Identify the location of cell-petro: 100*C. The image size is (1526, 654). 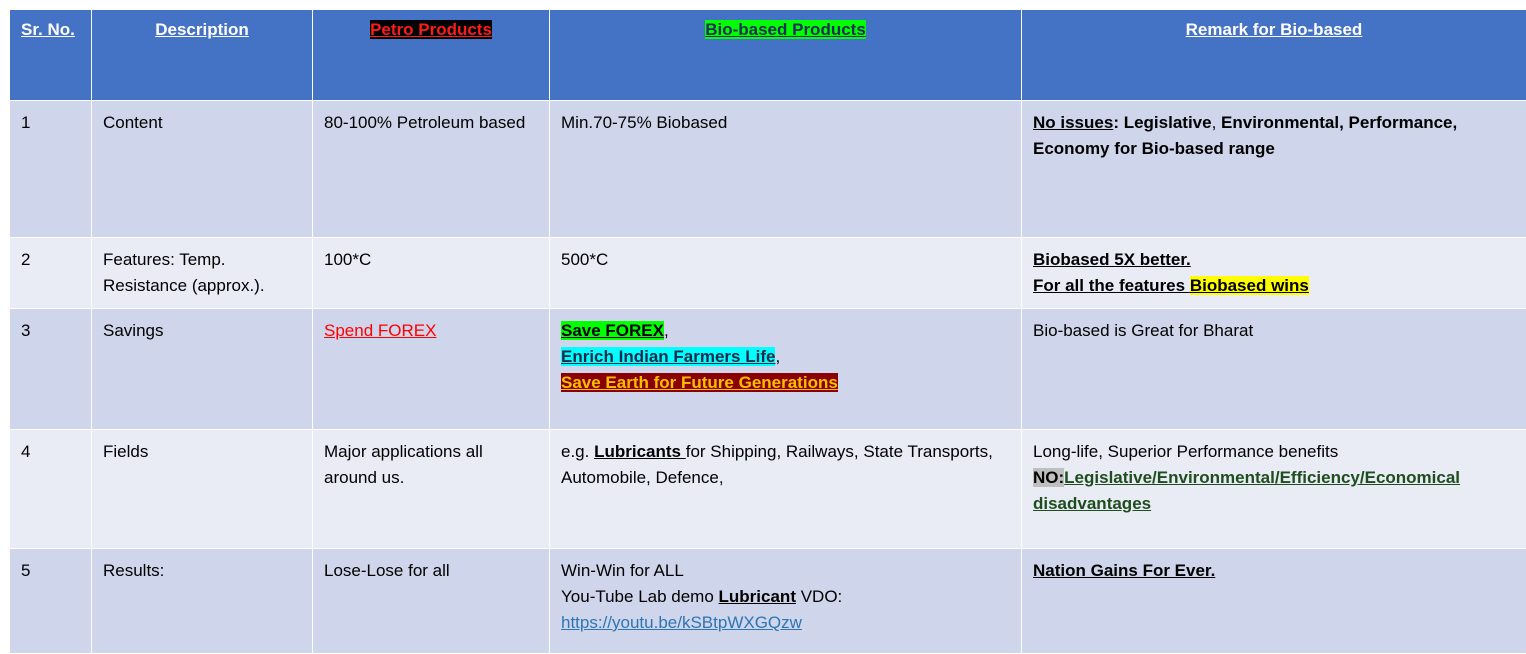
(431, 273).